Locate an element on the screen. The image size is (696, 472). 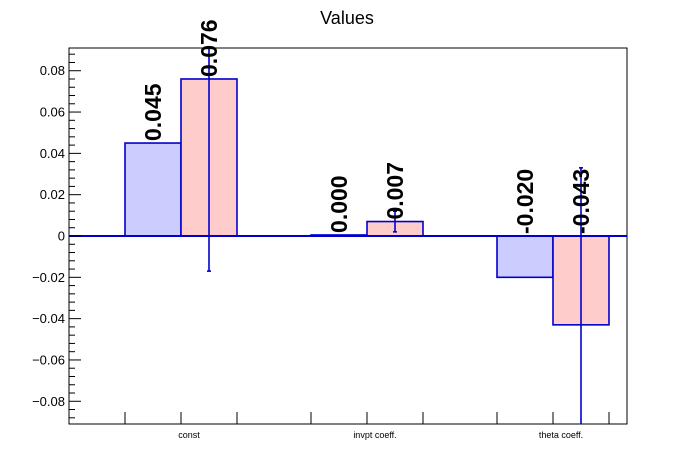
y-tick-label: −0.08 is located at coordinates (48, 401).